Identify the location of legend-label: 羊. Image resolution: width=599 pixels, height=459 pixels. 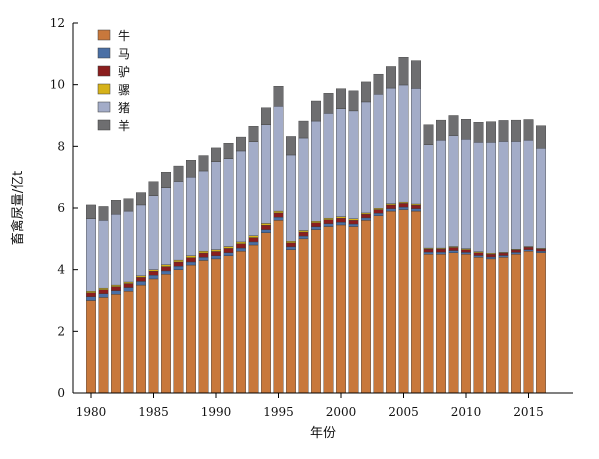
(124, 125).